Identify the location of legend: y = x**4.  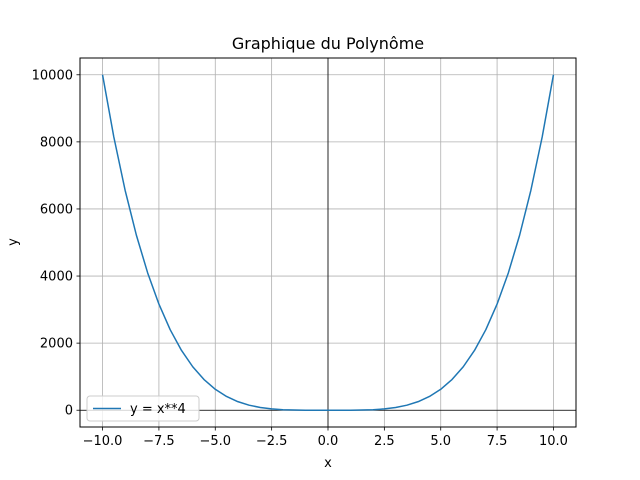
(143, 408).